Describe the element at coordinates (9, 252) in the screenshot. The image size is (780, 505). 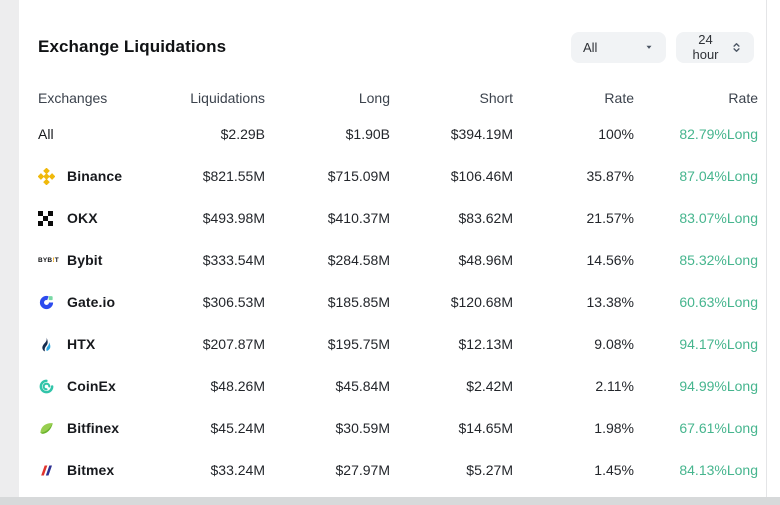
I see `page-left-gutter` at that location.